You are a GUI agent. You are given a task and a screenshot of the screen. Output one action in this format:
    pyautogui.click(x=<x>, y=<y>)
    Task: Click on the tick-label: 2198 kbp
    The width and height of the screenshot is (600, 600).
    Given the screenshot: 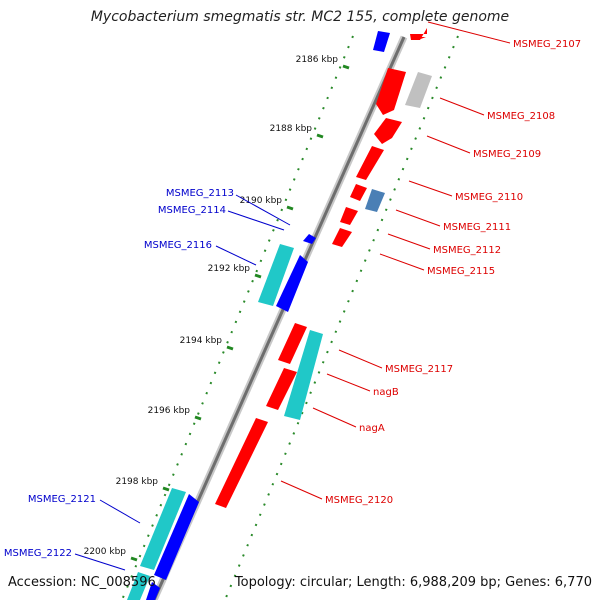 What is the action you would take?
    pyautogui.click(x=137, y=482)
    